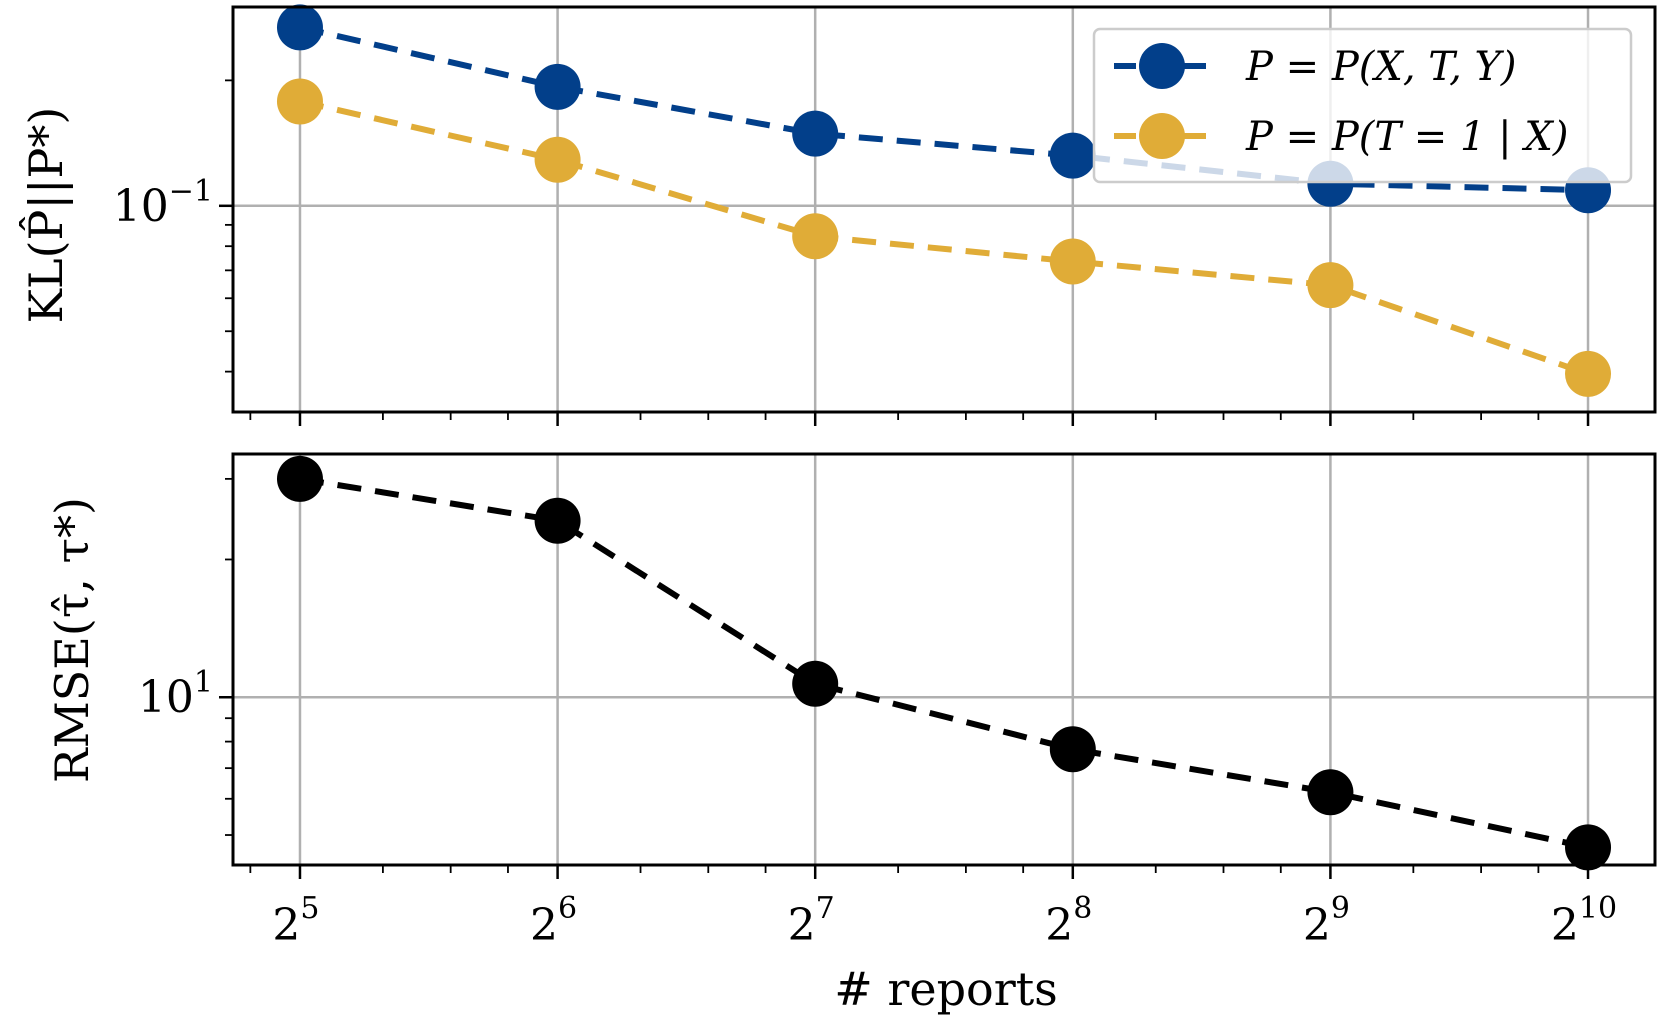 Image resolution: width=1661 pixels, height=1021 pixels. What do you see at coordinates (553, 921) in the screenshot?
I see `x-tick-label: 26` at bounding box center [553, 921].